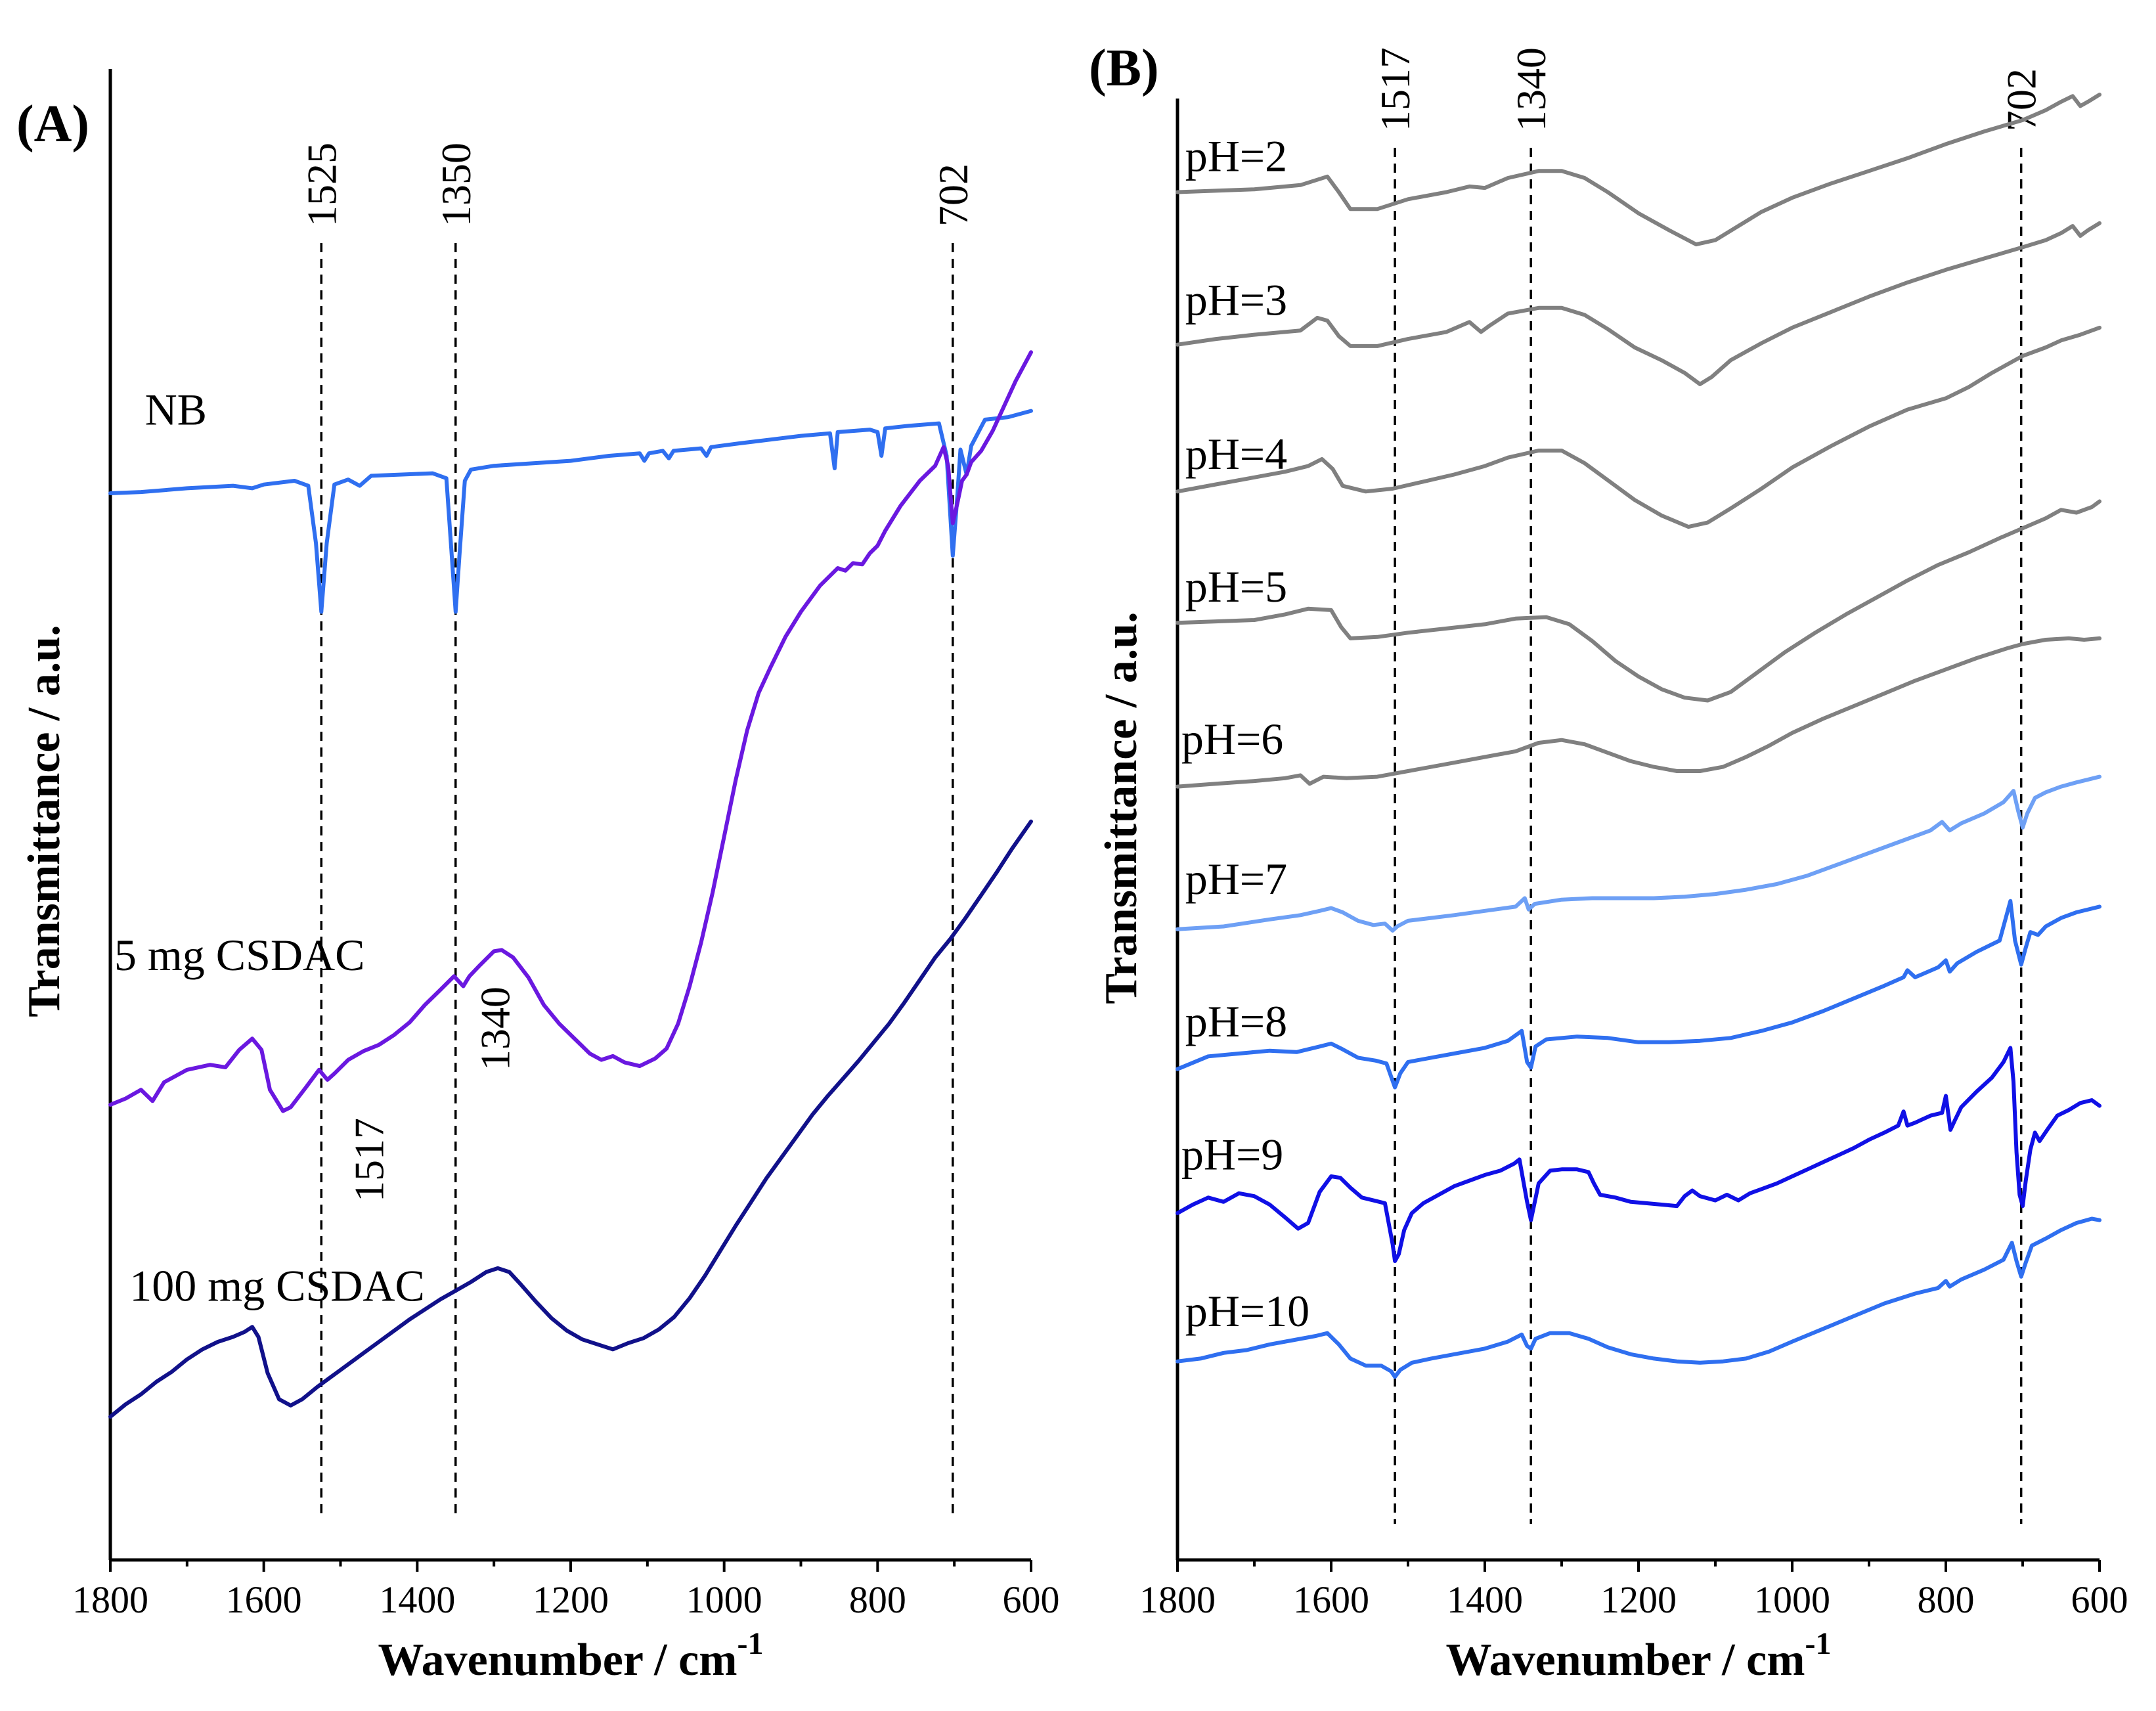 The image size is (2156, 1711). What do you see at coordinates (1531, 89) in the screenshot?
I see `marker-label-1340: 1340` at bounding box center [1531, 89].